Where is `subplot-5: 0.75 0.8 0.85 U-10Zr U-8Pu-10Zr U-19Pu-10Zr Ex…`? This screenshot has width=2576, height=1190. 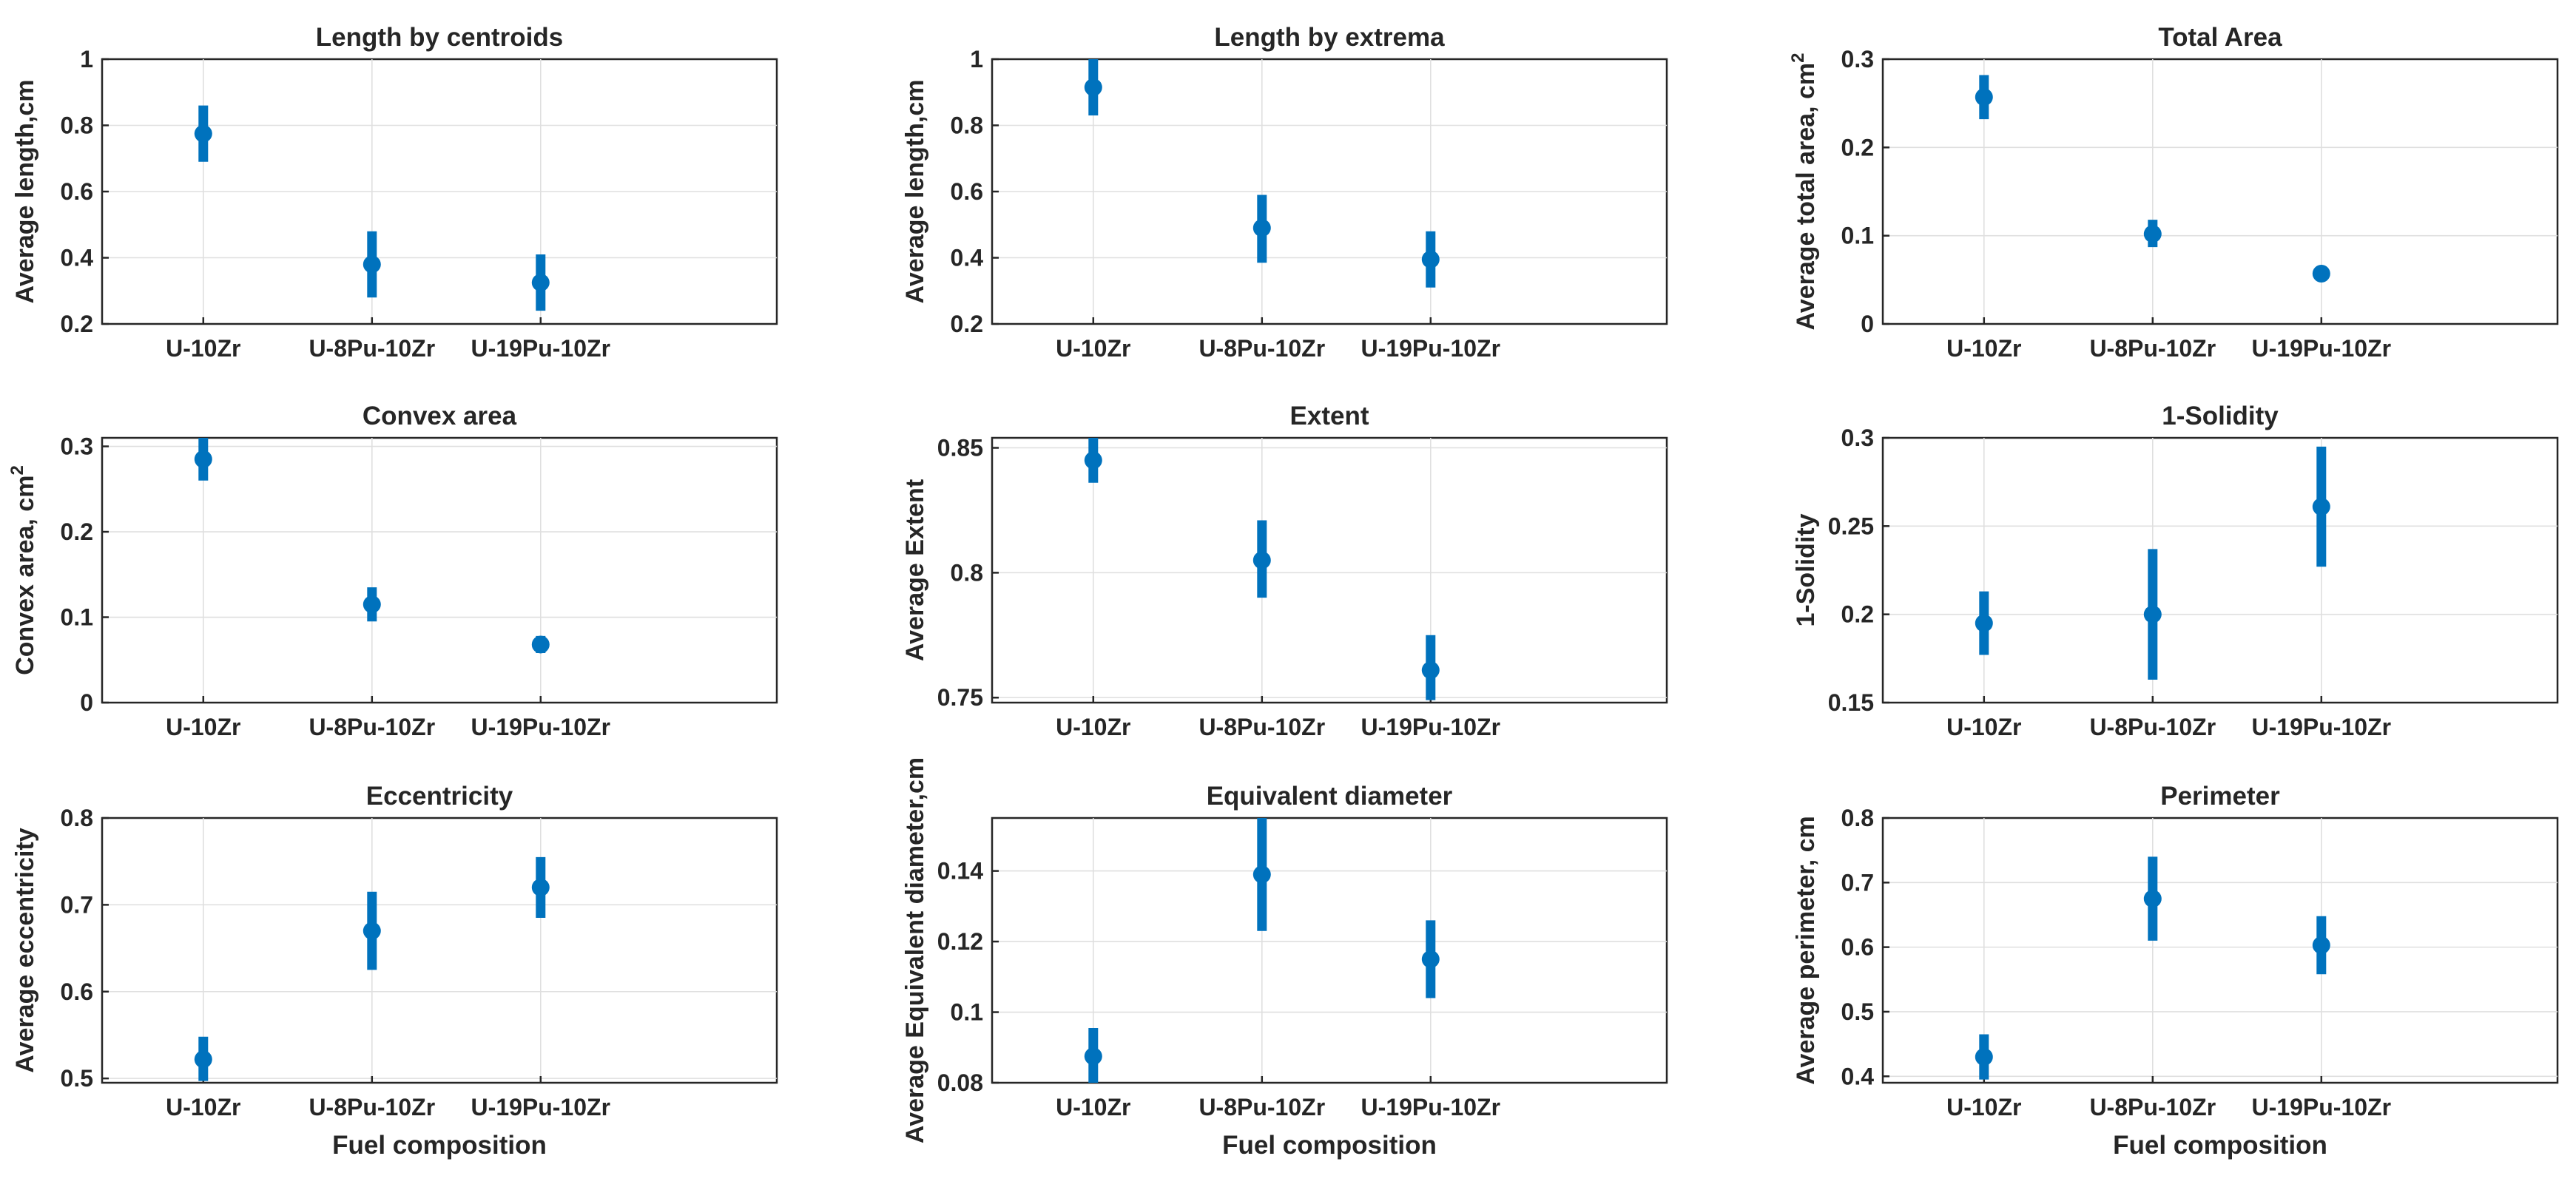 subplot-5: 0.75 0.8 0.85 U-10Zr U-8Pu-10Zr U-19Pu-10Zr Ex… is located at coordinates (1284, 571).